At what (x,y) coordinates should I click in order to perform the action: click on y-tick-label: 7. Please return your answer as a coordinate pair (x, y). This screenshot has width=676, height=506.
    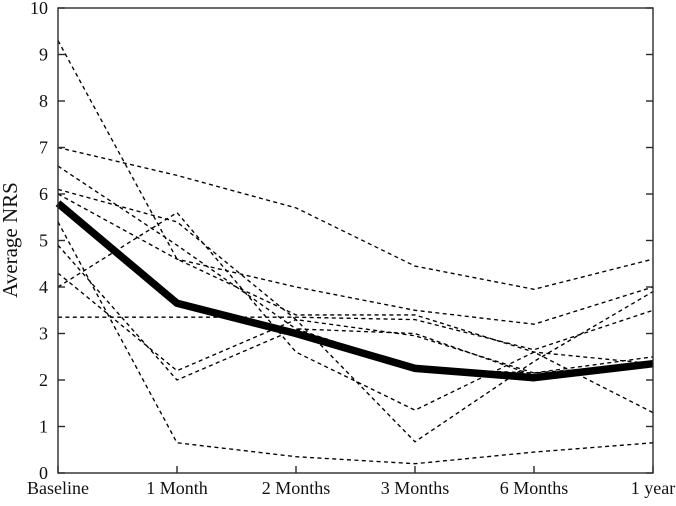
    Looking at the image, I should click on (43, 148).